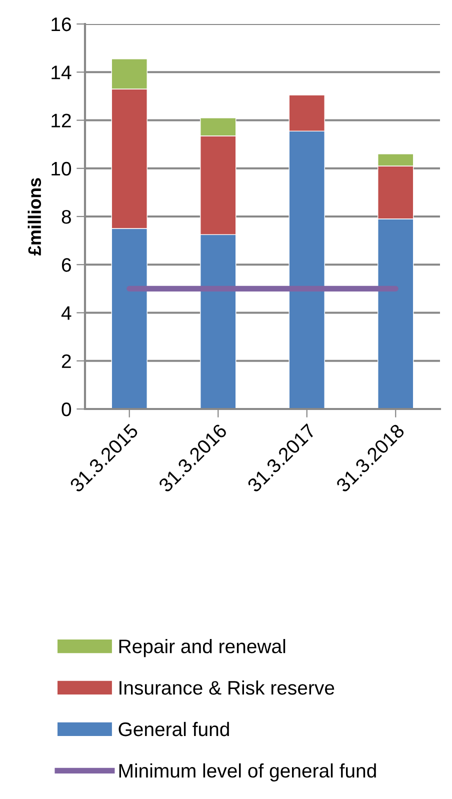 This screenshot has height=799, width=452. I want to click on y-tick-label: 14, so click(62, 73).